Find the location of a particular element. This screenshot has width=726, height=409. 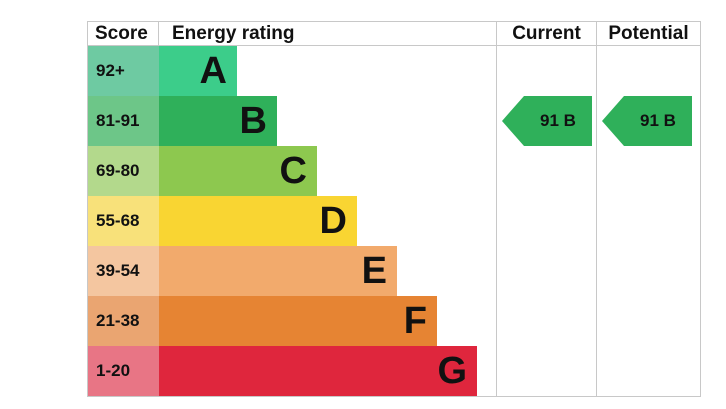

potential-rating-arrow: 91 B is located at coordinates (647, 121).